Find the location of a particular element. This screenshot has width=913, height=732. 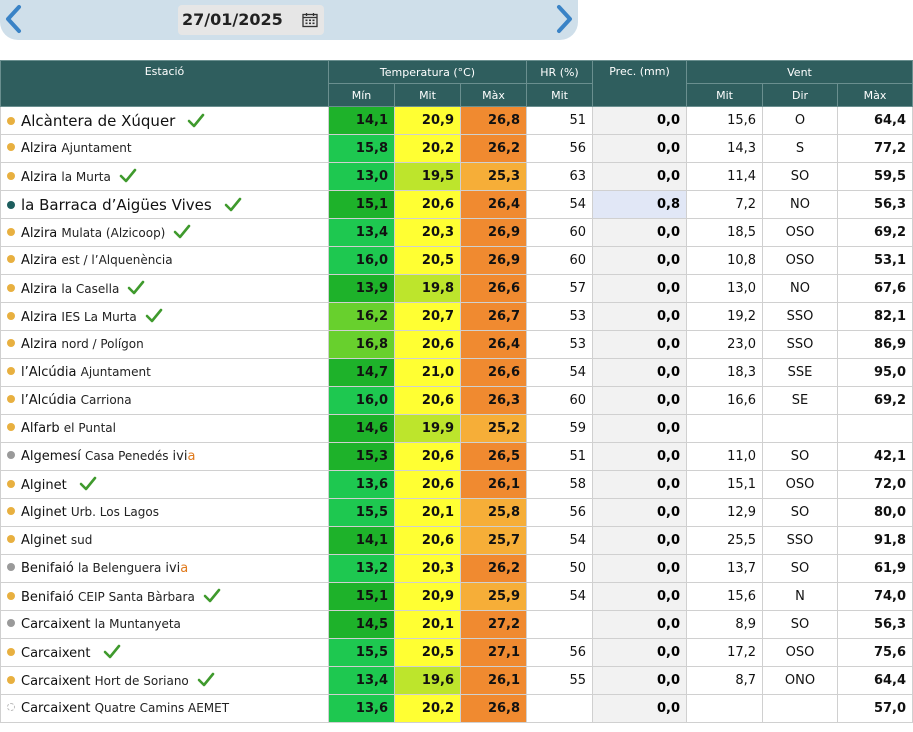

header-wind-dir: Dir is located at coordinates (800, 95).